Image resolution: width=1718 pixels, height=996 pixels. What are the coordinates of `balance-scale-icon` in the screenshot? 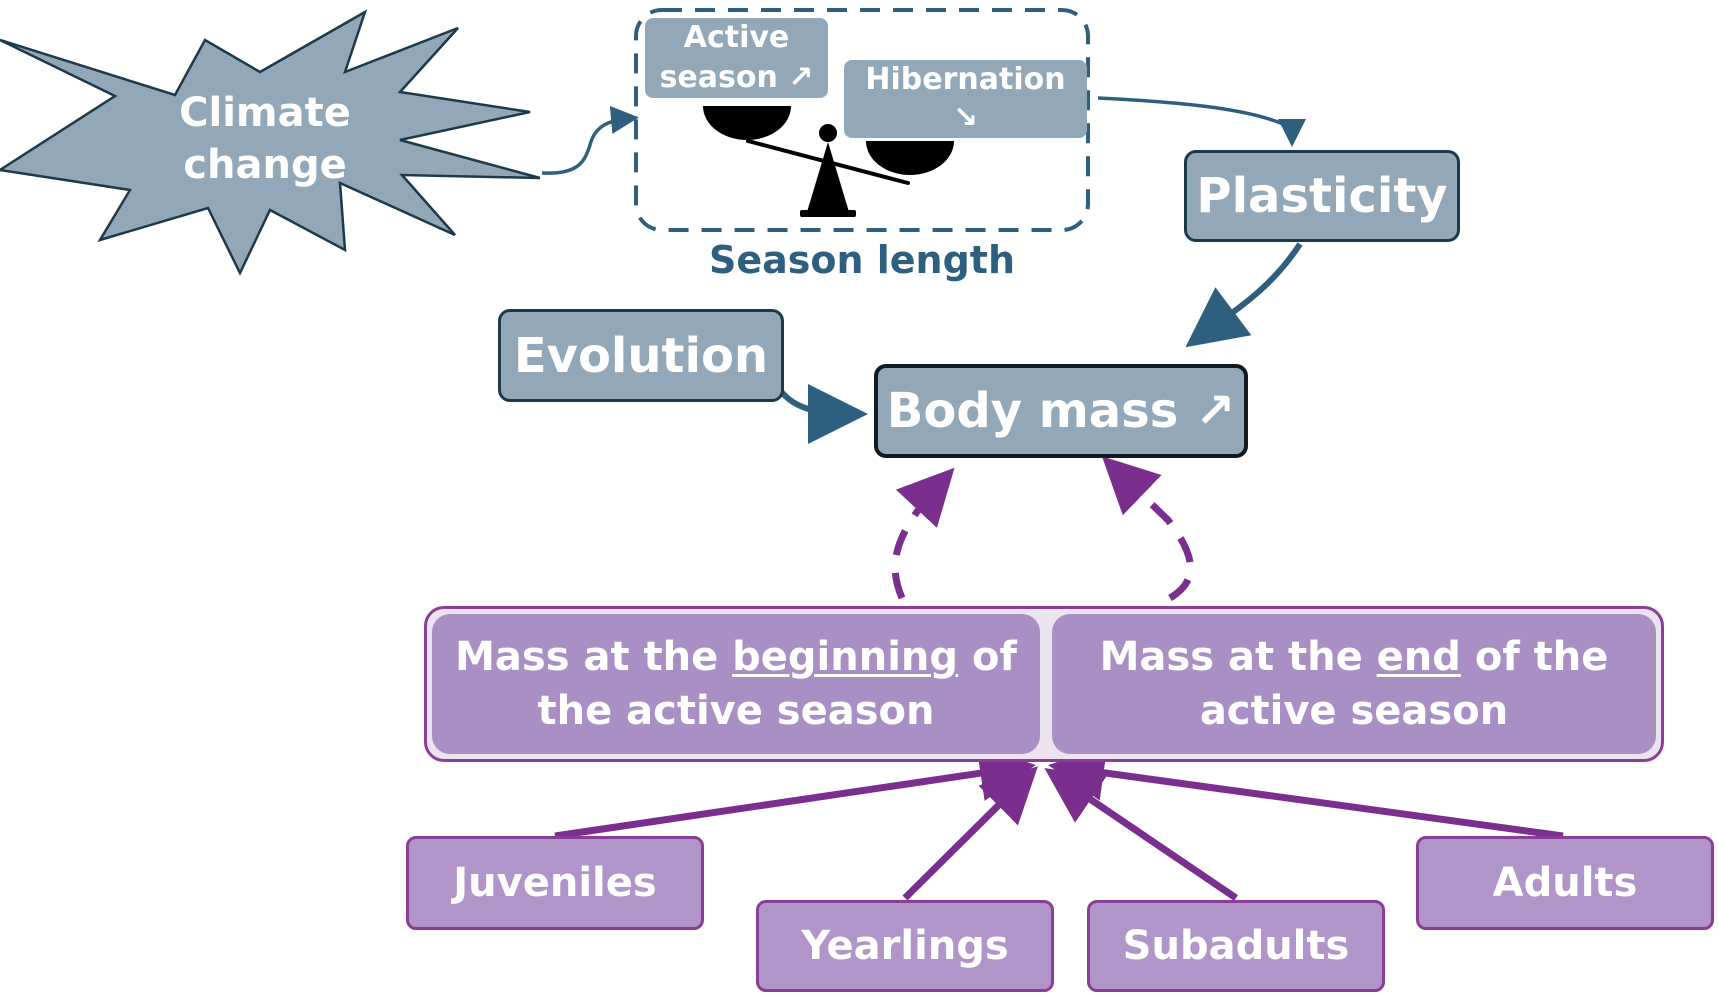 It's located at (828, 161).